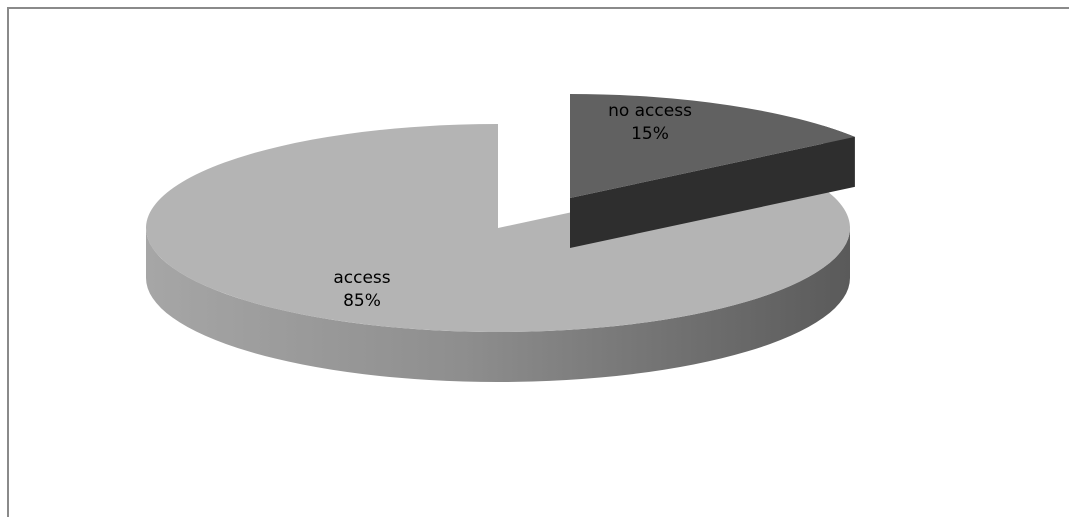  What do you see at coordinates (361, 278) in the screenshot?
I see `slice-access-label: access` at bounding box center [361, 278].